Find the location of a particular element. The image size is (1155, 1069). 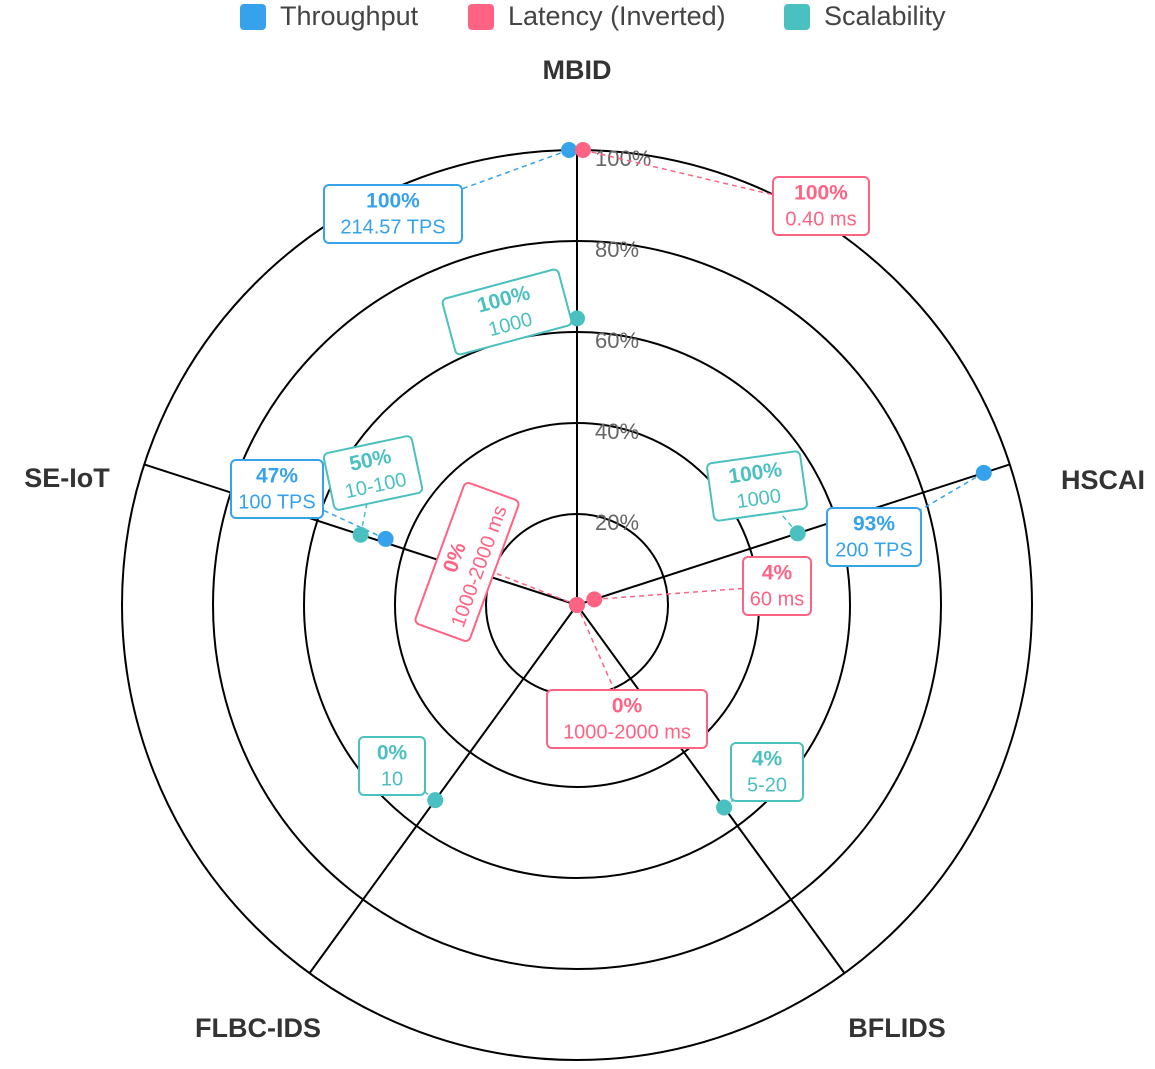

value-label: 100% 214.57 TPS is located at coordinates (393, 214).